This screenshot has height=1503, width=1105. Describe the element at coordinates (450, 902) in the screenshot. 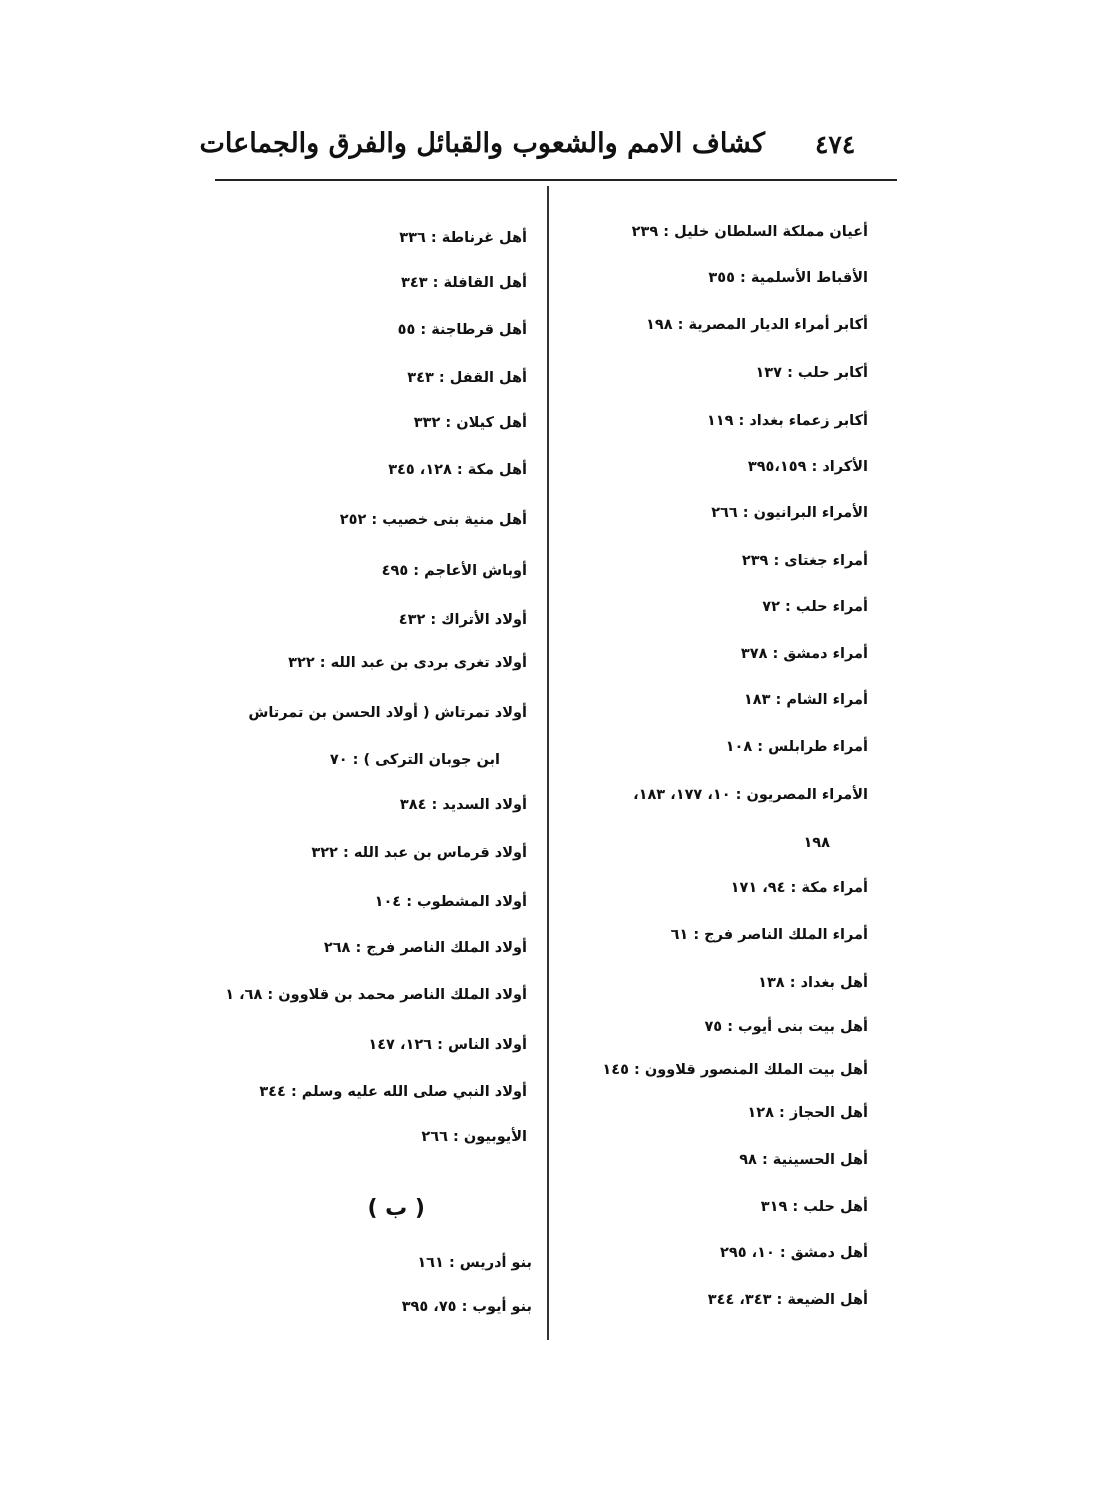

I see `index-entry: أولاد المشطوب : ١٠٤` at that location.